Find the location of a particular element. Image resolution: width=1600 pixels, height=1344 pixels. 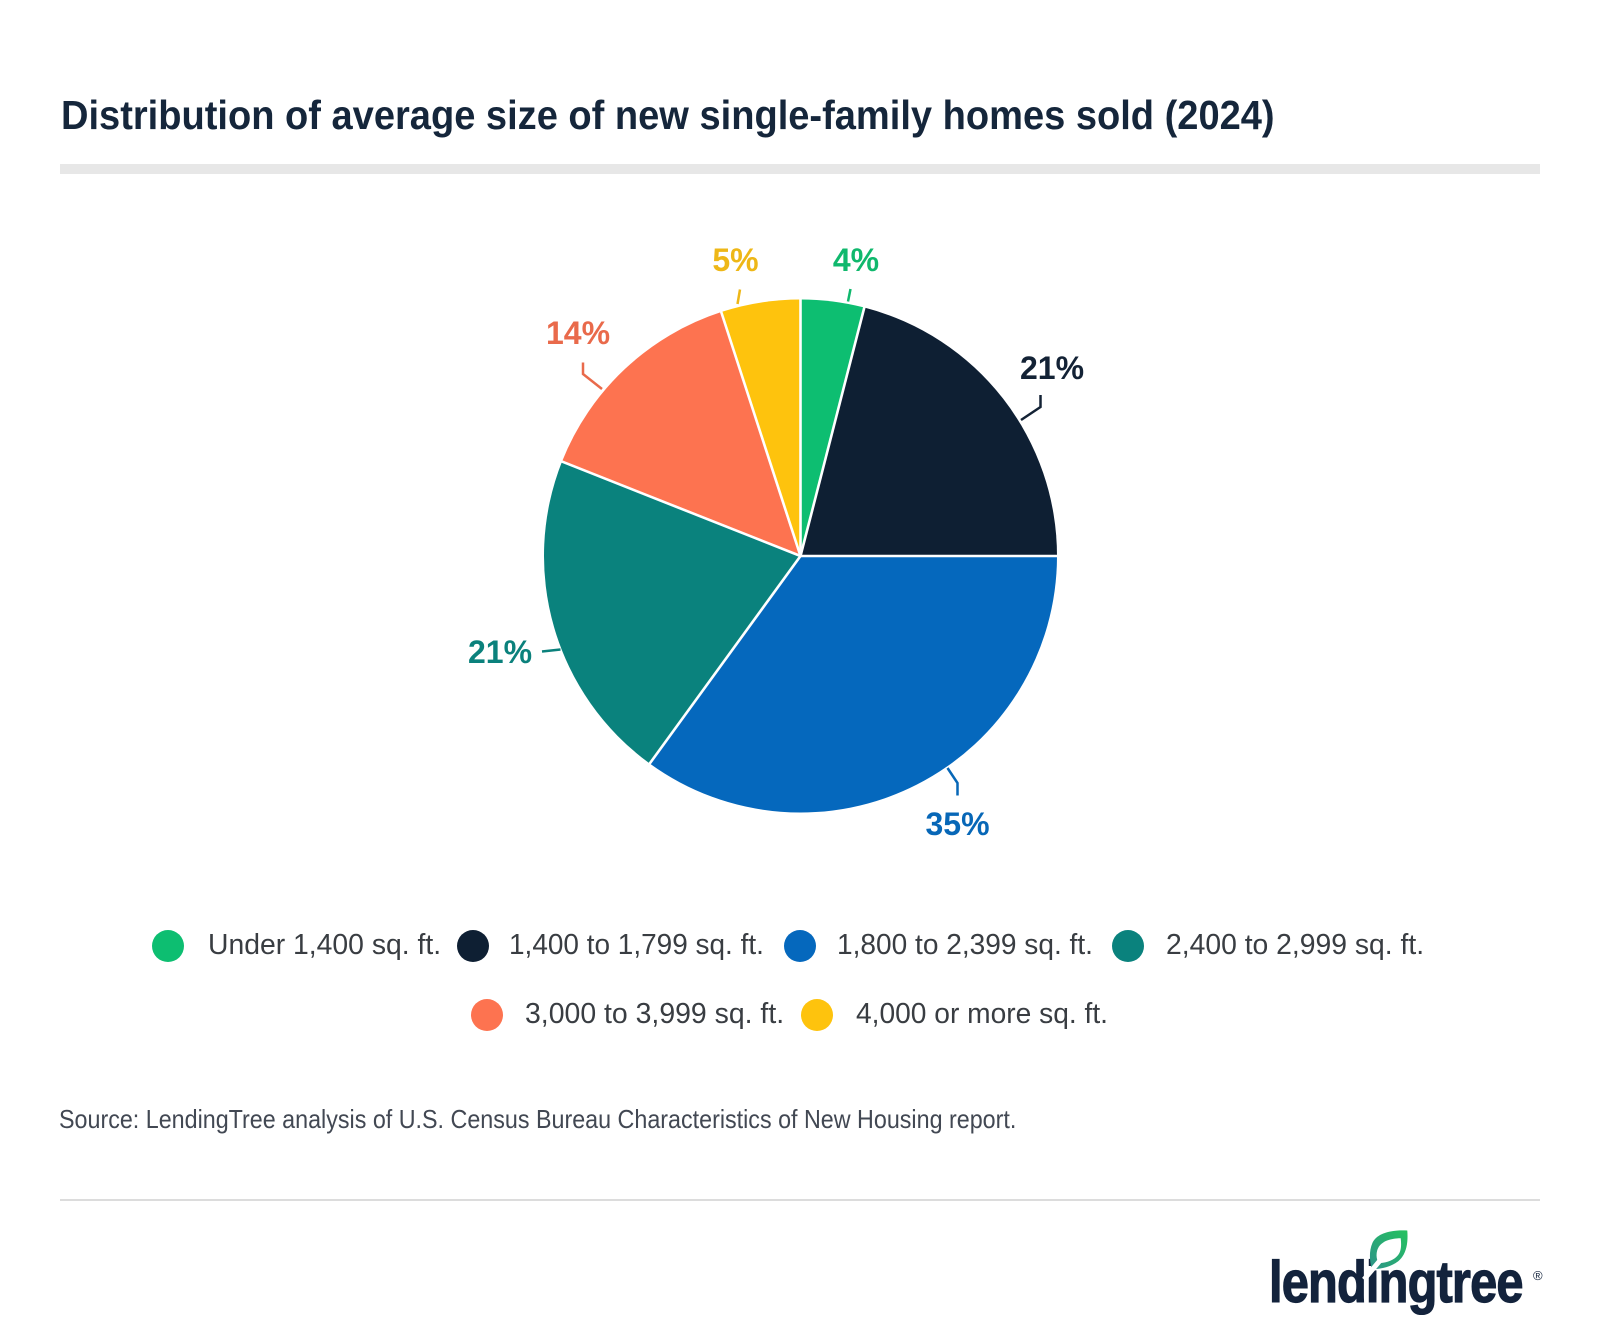

svg-text: 5% is located at coordinates (735, 260).